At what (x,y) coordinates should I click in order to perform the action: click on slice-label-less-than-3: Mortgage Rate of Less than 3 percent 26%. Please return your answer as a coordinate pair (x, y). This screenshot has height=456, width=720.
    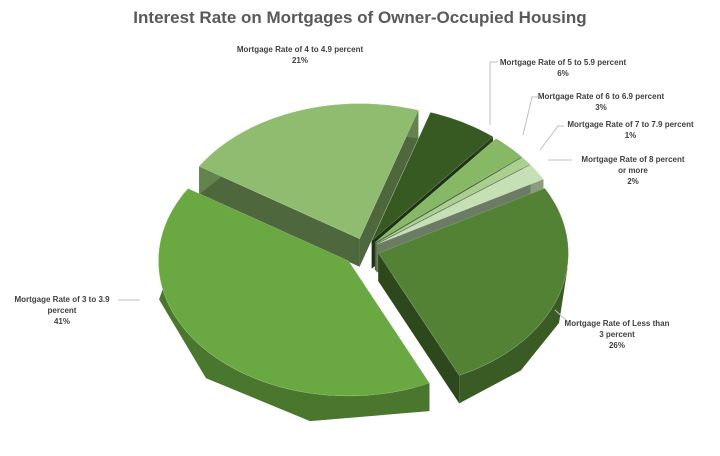
    Looking at the image, I should click on (617, 334).